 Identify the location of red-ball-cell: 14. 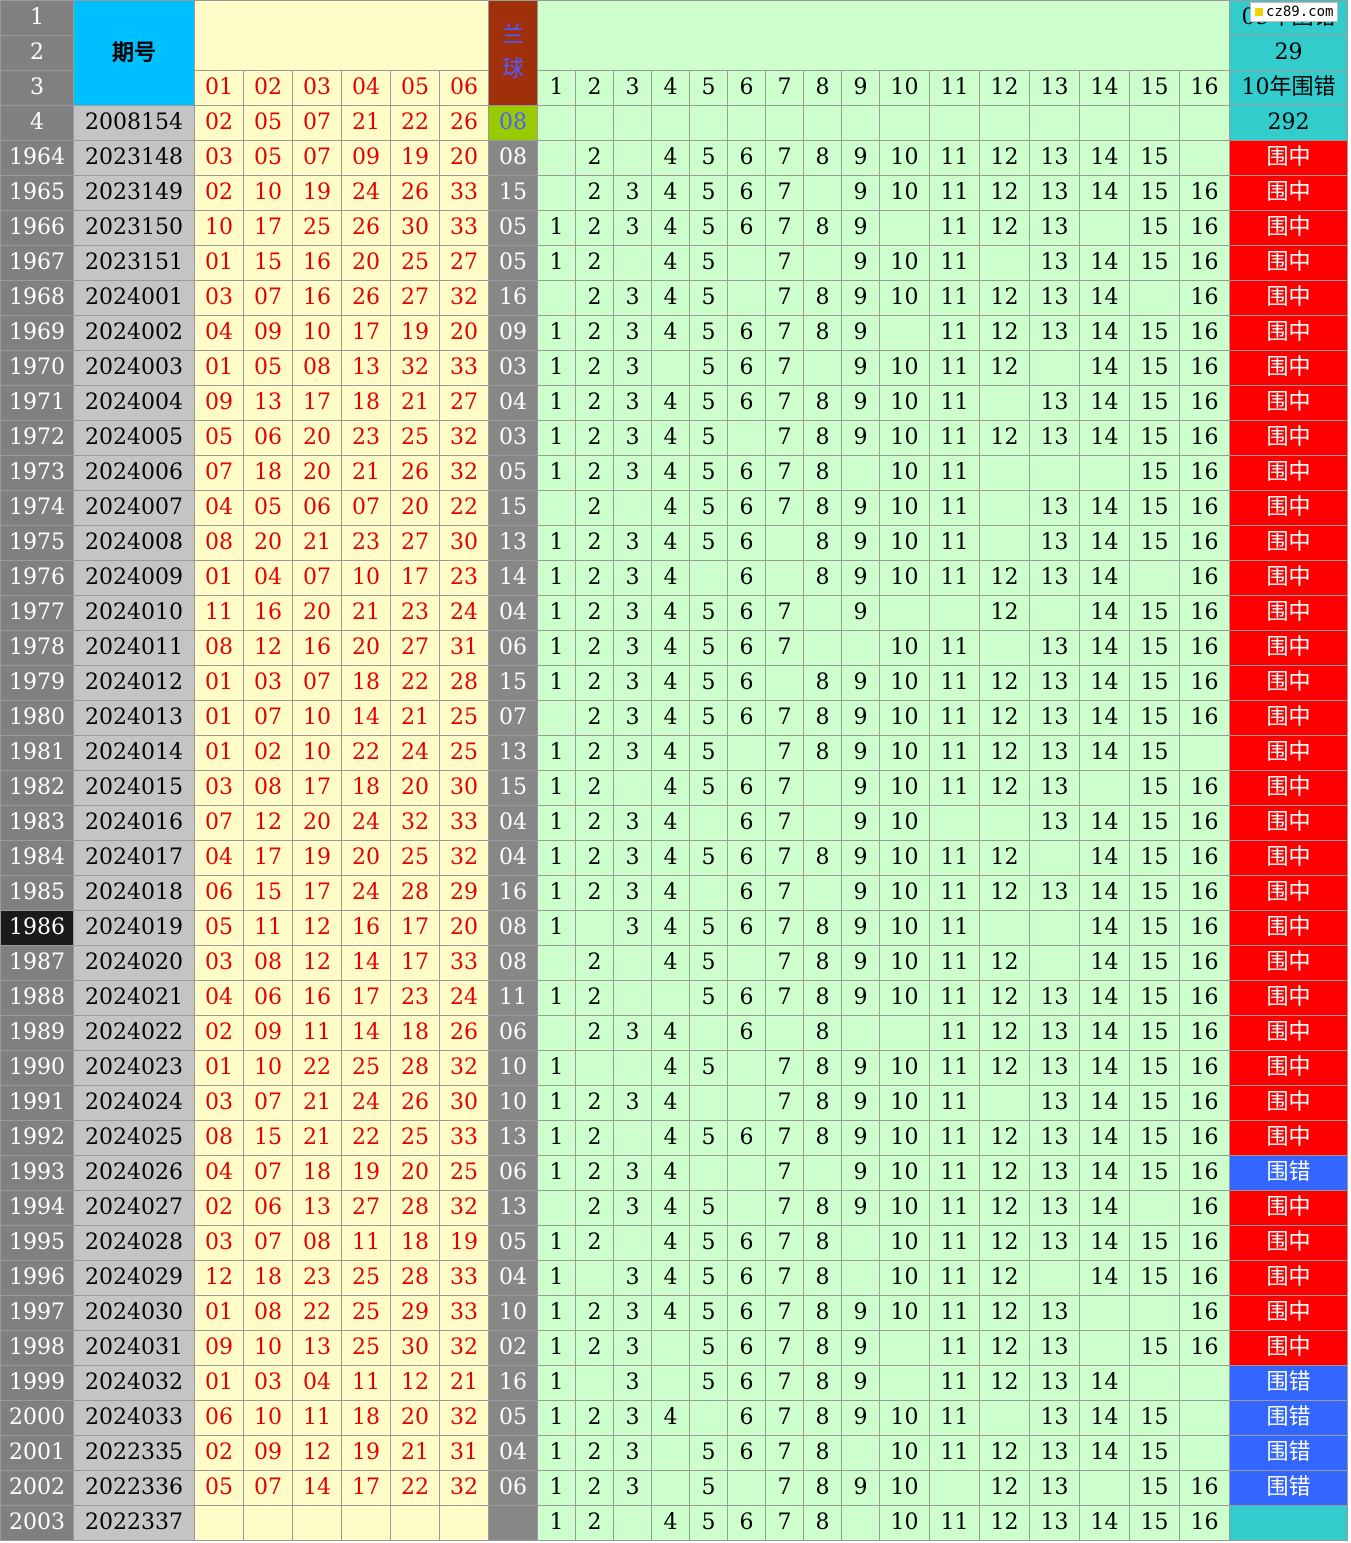
(317, 1488).